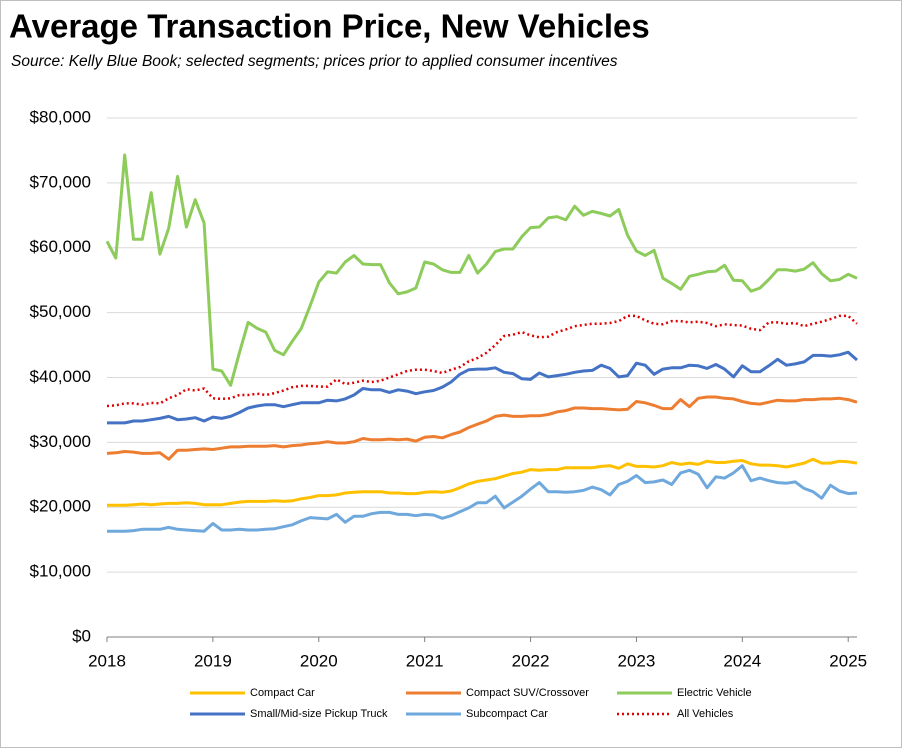  I want to click on y-tick-label: $10,000, so click(60, 571).